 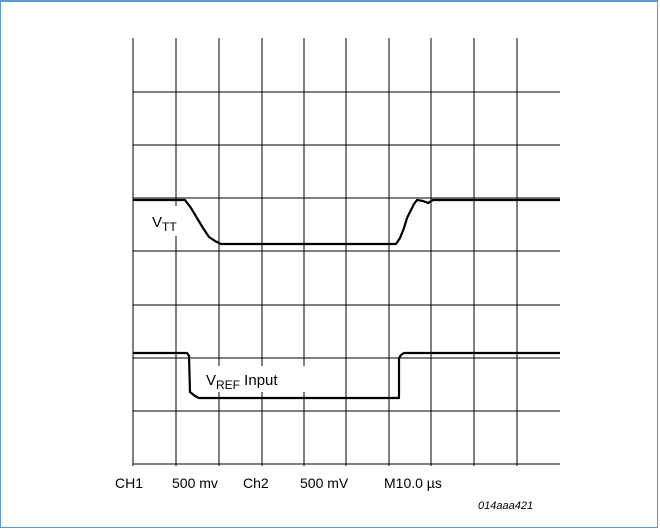 What do you see at coordinates (346, 222) in the screenshot?
I see `vtt-trace` at bounding box center [346, 222].